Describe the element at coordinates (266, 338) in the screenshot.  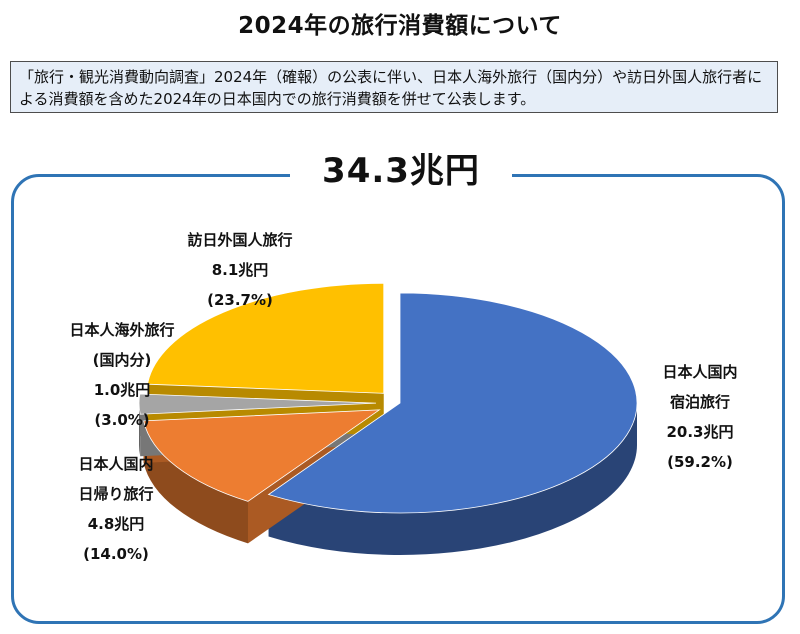
I see `pie-slice-inbound` at that location.